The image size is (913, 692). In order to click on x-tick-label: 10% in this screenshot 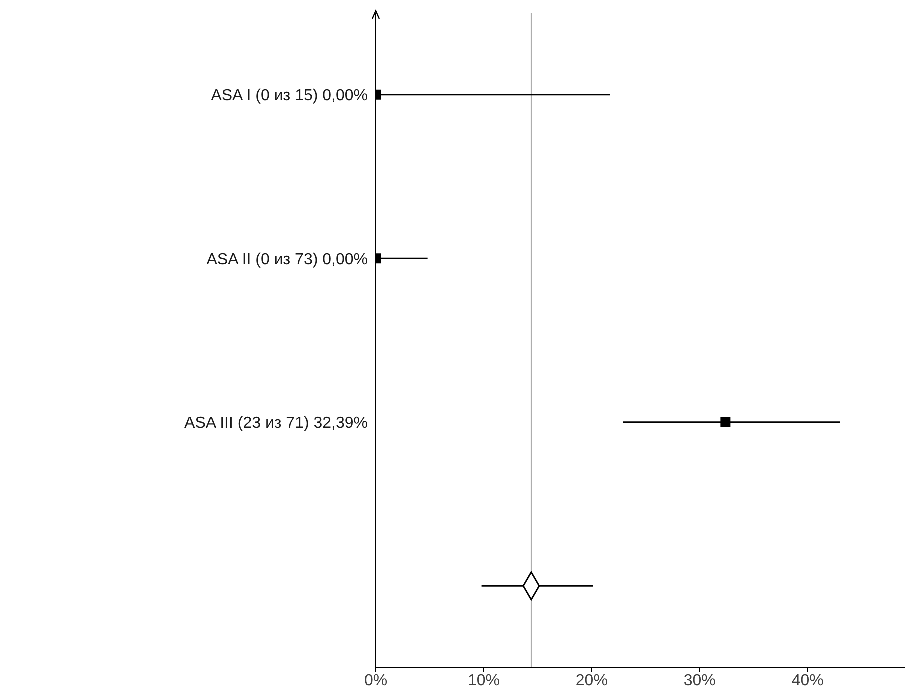, I will do `click(484, 681)`.